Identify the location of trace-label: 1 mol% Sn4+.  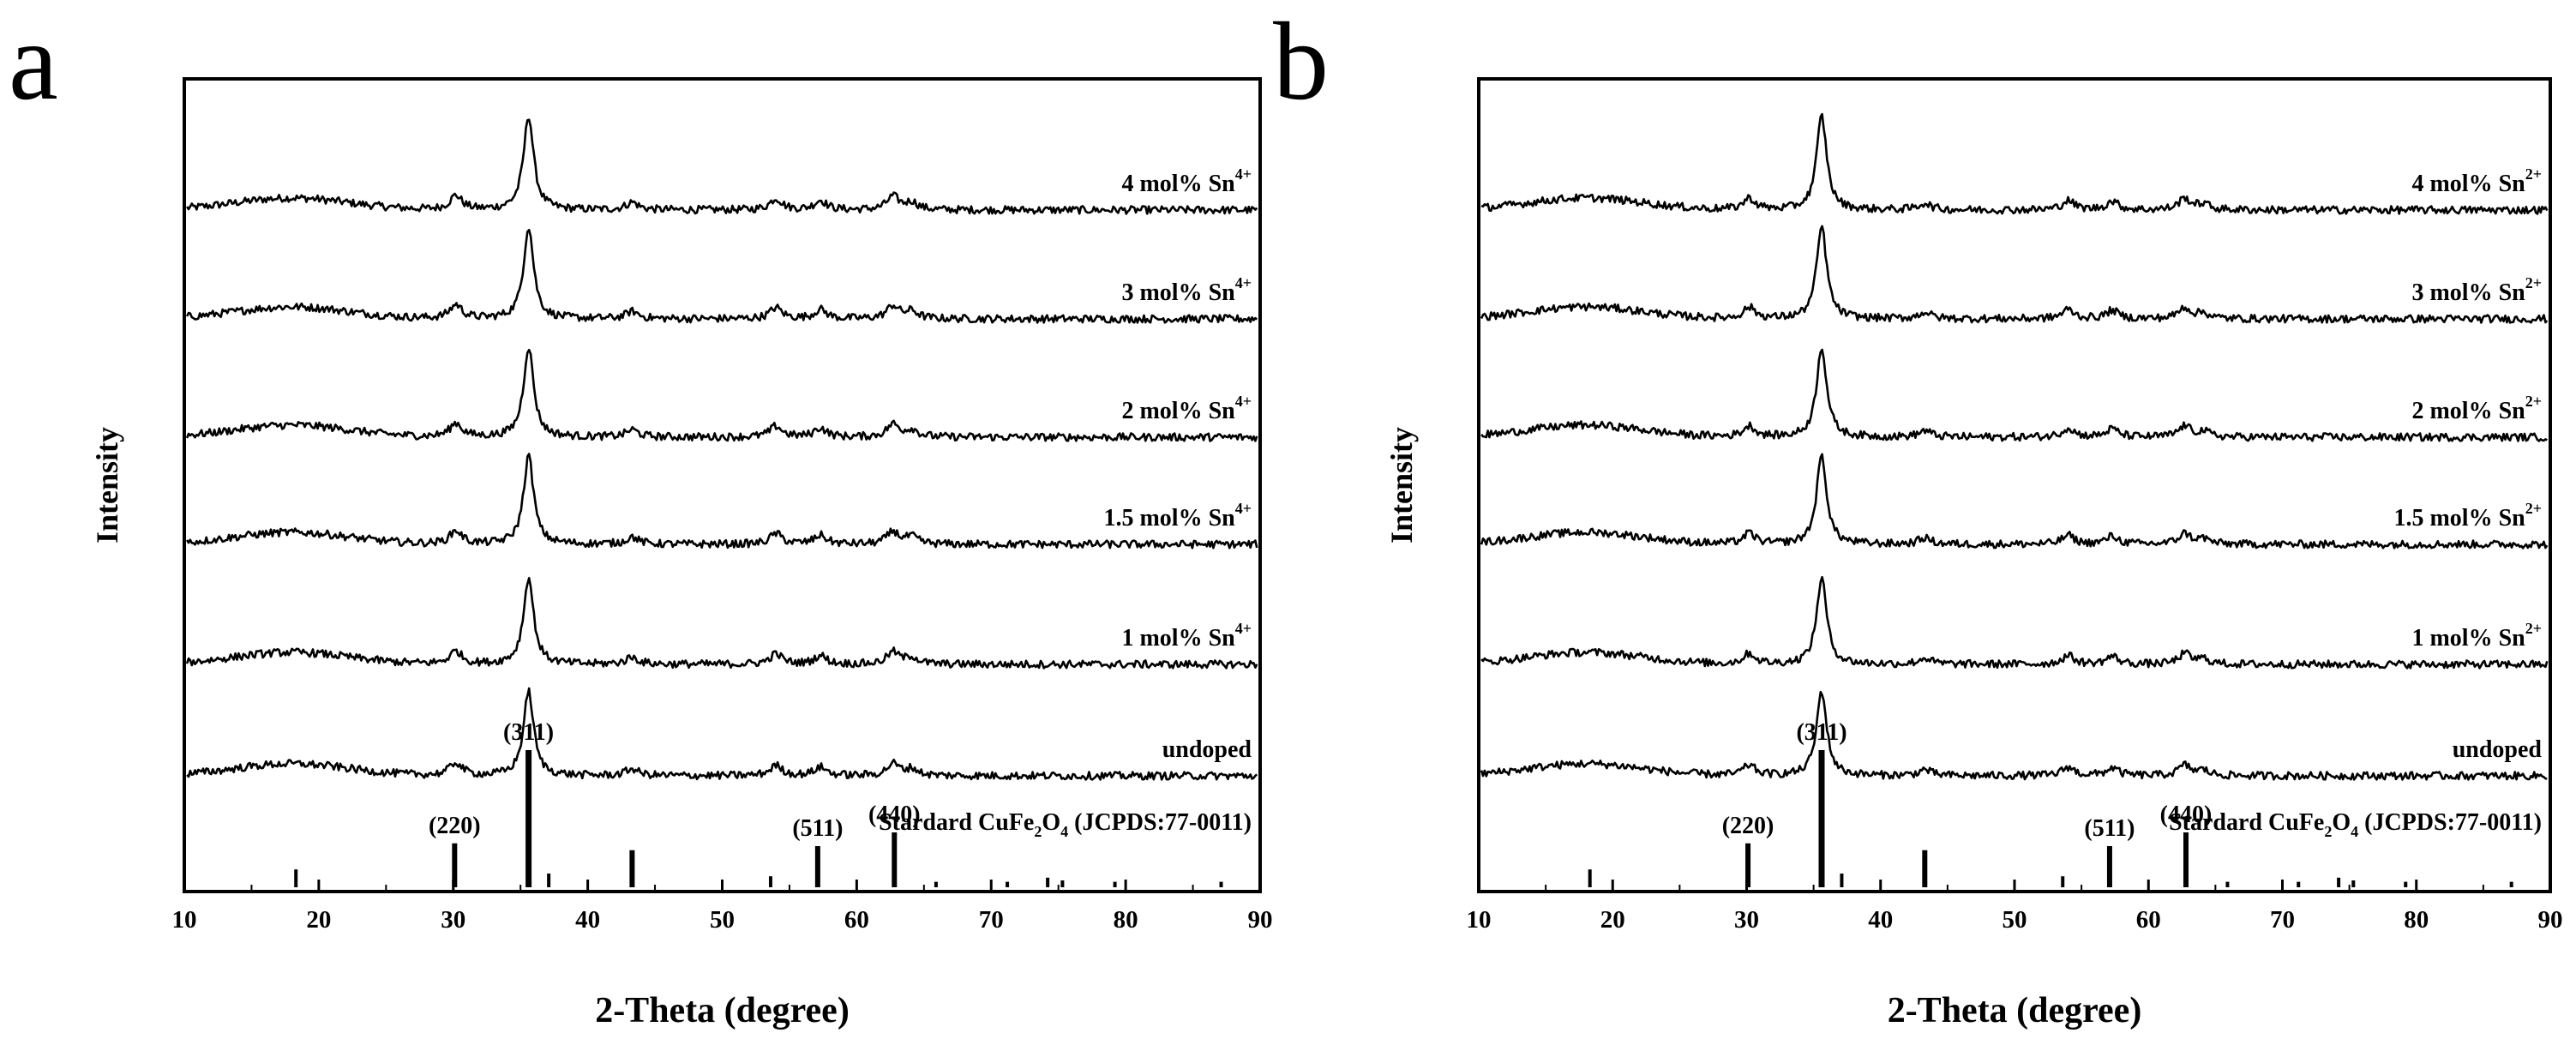
(1186, 636).